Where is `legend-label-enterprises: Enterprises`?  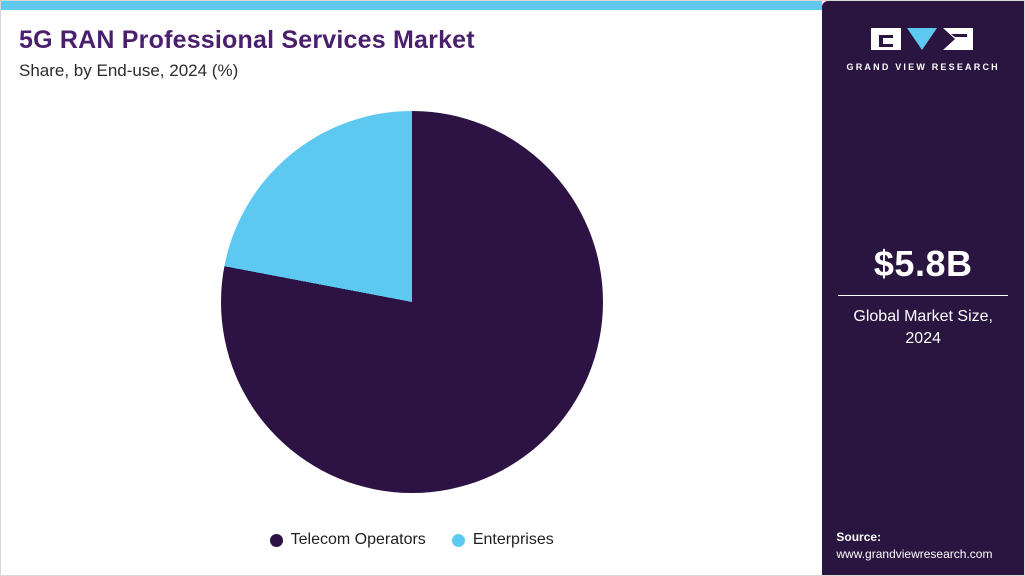 legend-label-enterprises: Enterprises is located at coordinates (513, 539).